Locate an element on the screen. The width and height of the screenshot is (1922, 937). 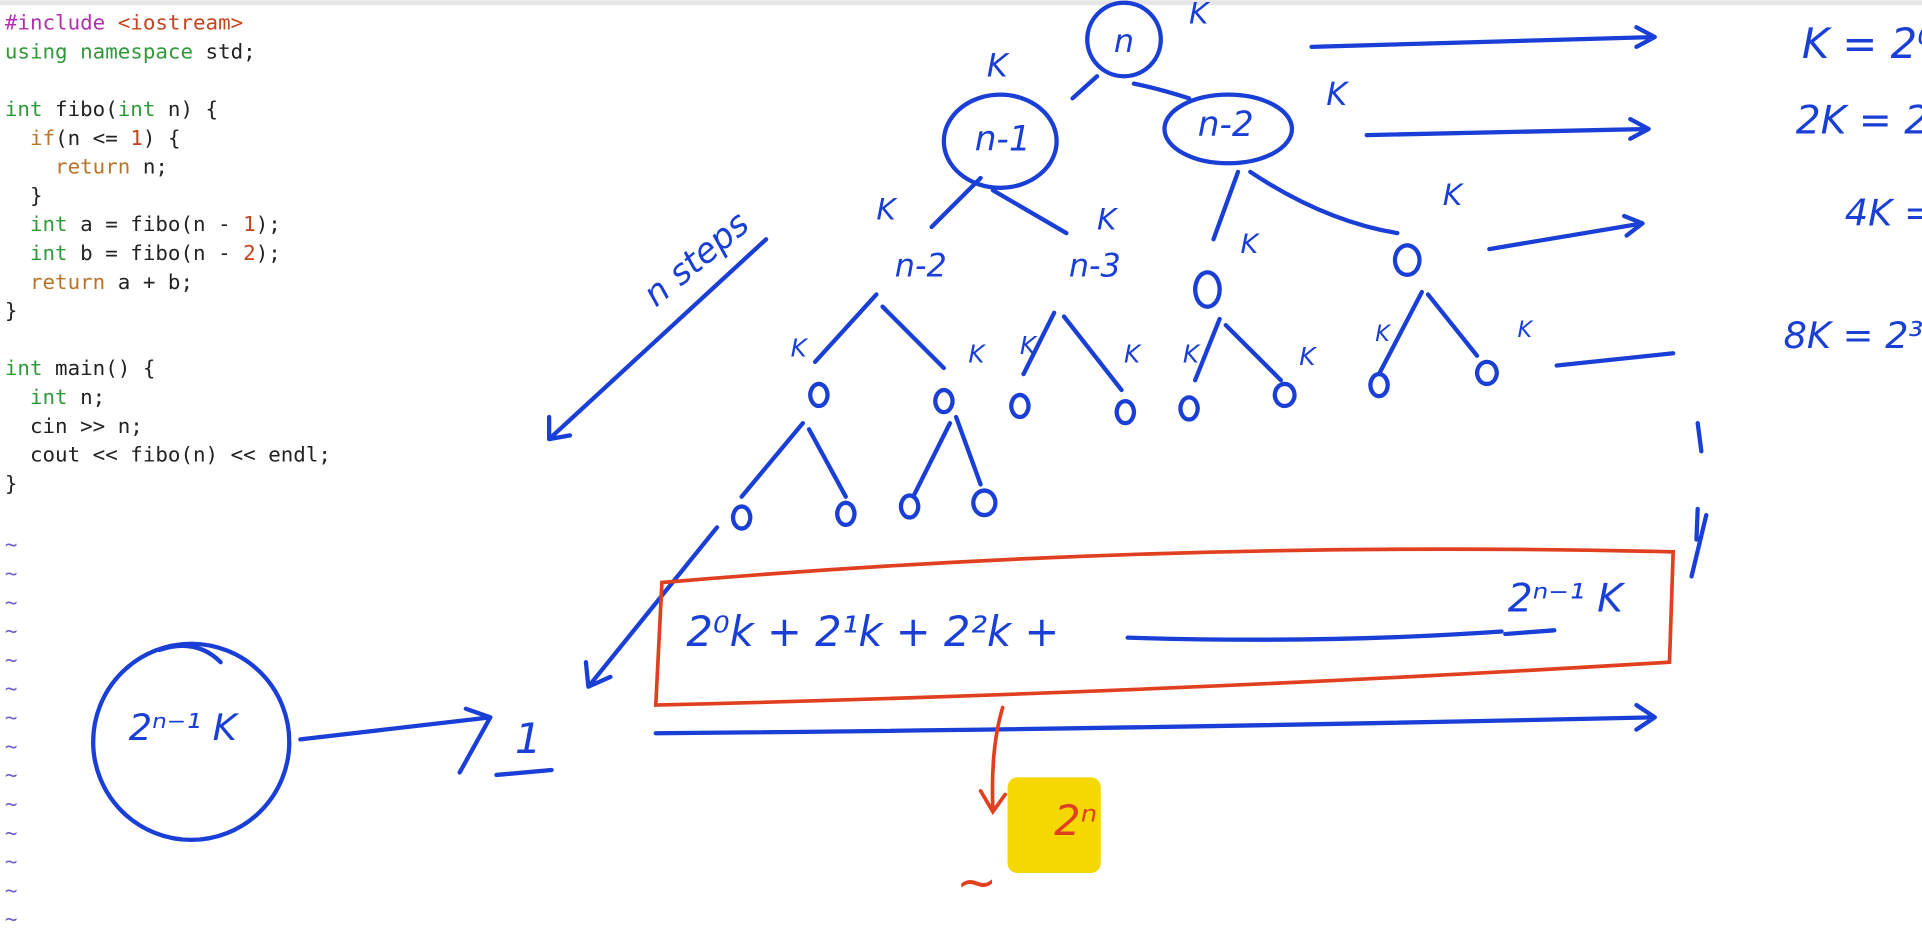
code-token: if is located at coordinates (30, 138).